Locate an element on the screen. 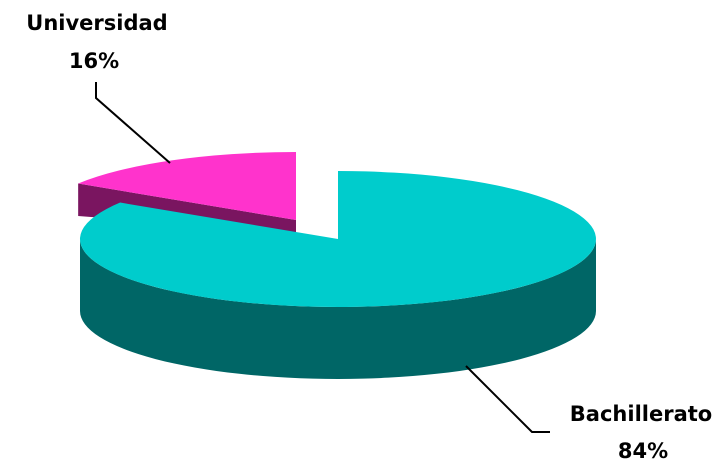 The height and width of the screenshot is (464, 727). label-bachillerato-value: 84% is located at coordinates (643, 451).